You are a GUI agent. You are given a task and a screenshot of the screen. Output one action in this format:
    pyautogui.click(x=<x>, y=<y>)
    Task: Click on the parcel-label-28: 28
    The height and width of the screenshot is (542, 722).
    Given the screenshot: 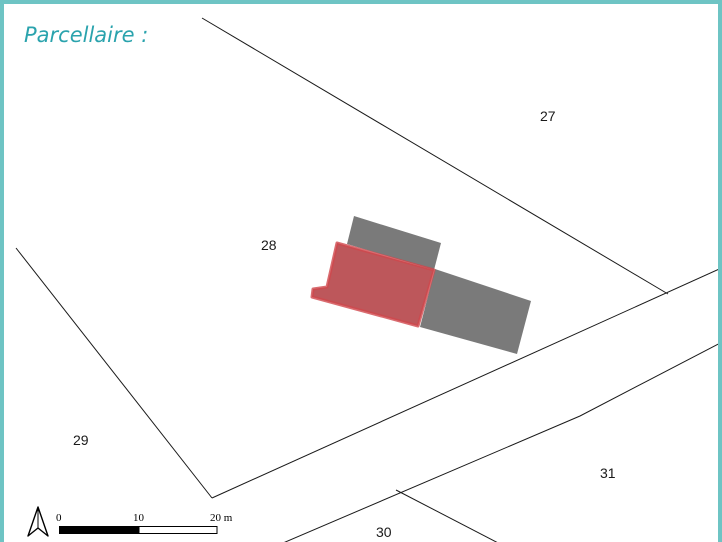 What is the action you would take?
    pyautogui.click(x=269, y=245)
    